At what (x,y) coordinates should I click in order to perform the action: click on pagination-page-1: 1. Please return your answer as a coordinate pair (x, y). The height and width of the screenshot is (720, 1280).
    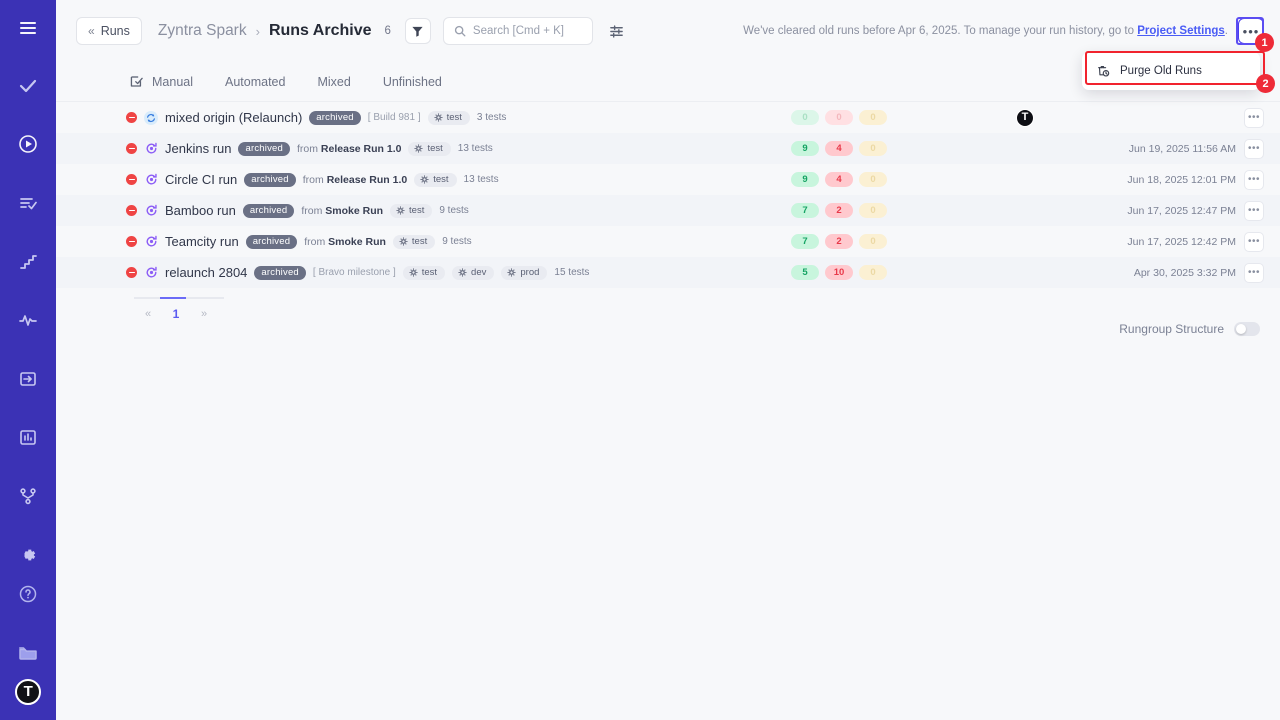
    Looking at the image, I should click on (176, 314).